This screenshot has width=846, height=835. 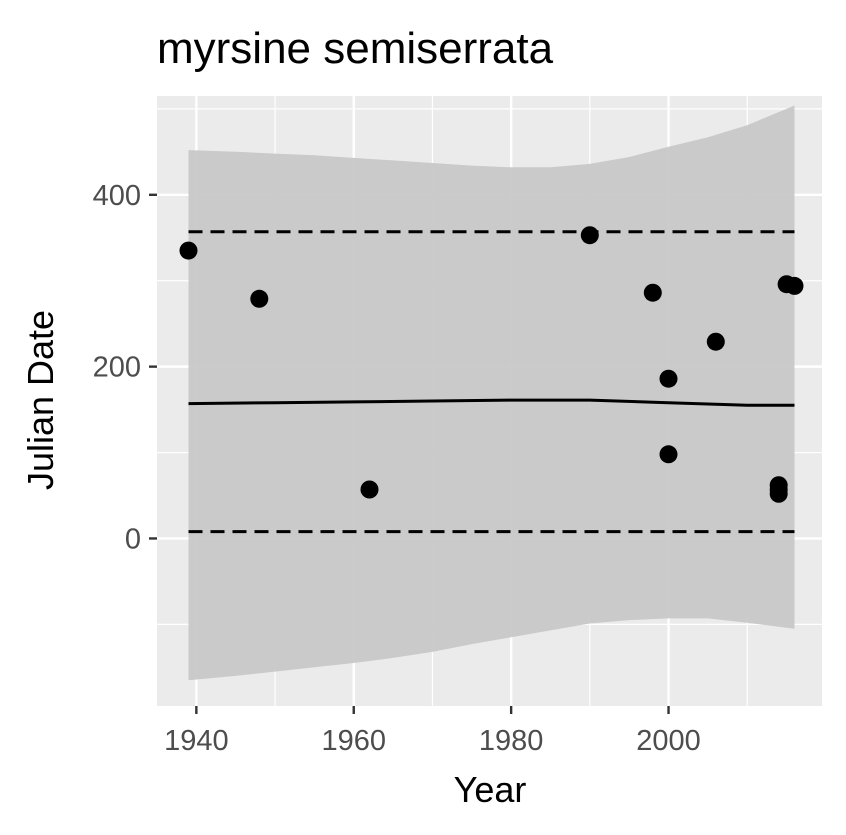 What do you see at coordinates (353, 741) in the screenshot?
I see `x-tick-label: 1960` at bounding box center [353, 741].